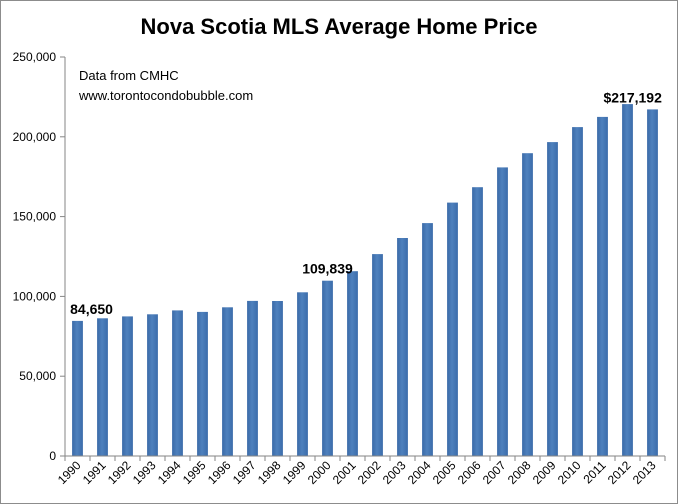  I want to click on x-tick-label: 1999, so click(294, 472).